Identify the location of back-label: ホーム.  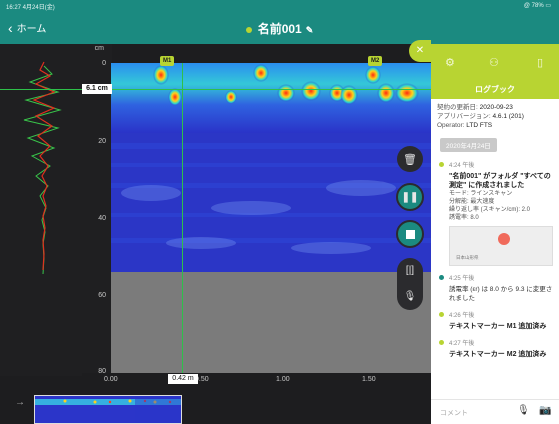
(31, 29).